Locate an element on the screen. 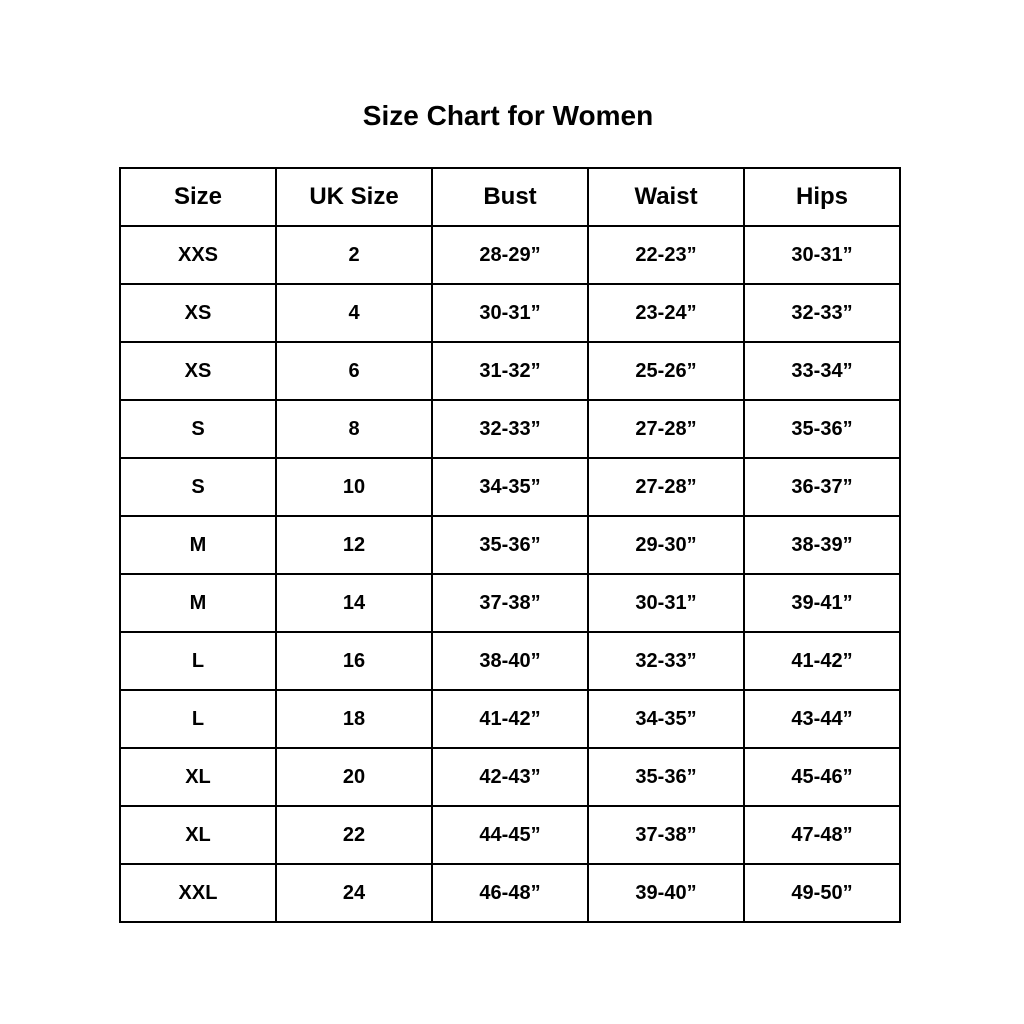 This screenshot has height=1024, width=1024. cell-hips: 47-48” is located at coordinates (822, 835).